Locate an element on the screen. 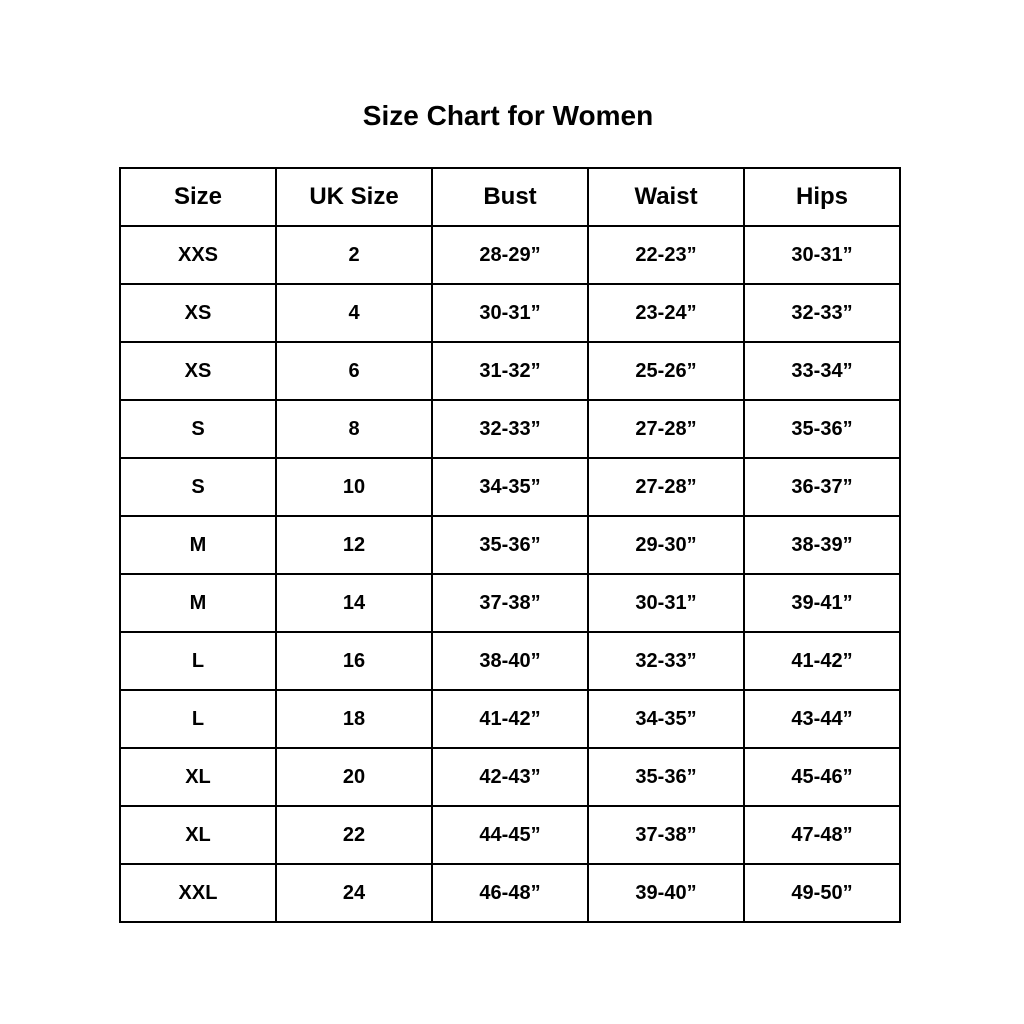 This screenshot has height=1024, width=1024. cell-hips: 47-48” is located at coordinates (822, 835).